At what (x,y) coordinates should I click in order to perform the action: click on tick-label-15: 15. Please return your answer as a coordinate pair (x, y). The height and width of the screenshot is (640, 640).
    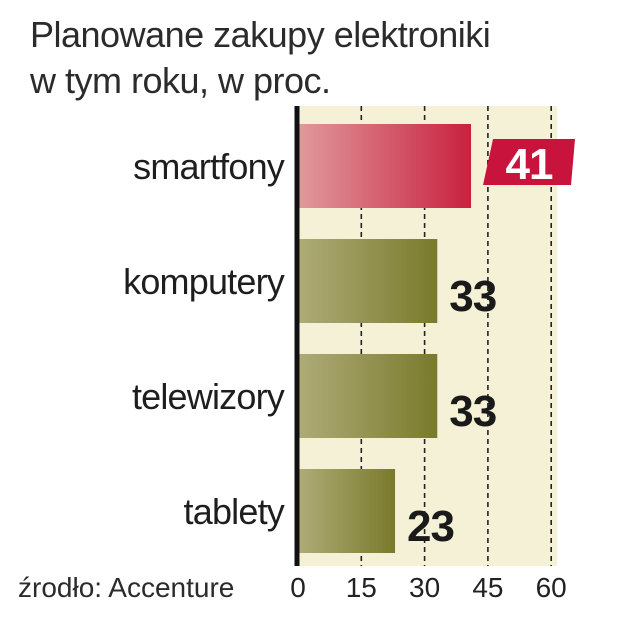
    Looking at the image, I should click on (361, 587).